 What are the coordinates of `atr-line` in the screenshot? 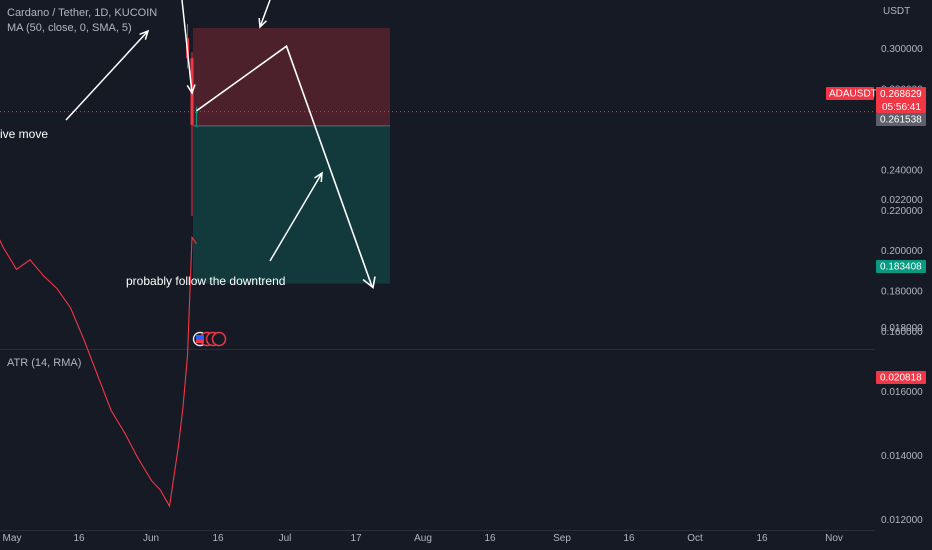 It's located at (98, 371).